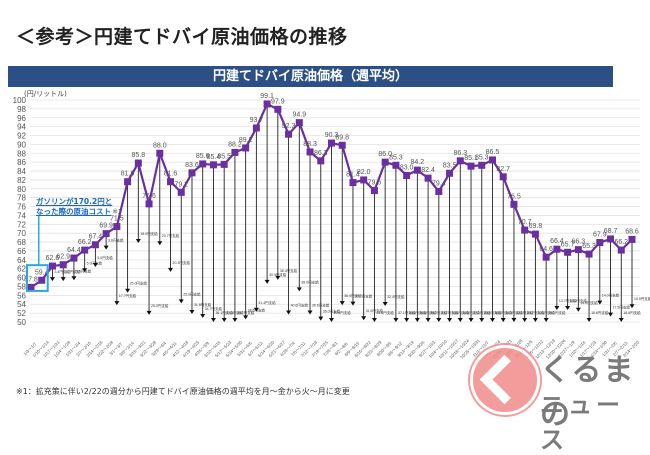 The image size is (650, 455). What do you see at coordinates (21, 144) in the screenshot?
I see `y-tick-label: 90` at bounding box center [21, 144].